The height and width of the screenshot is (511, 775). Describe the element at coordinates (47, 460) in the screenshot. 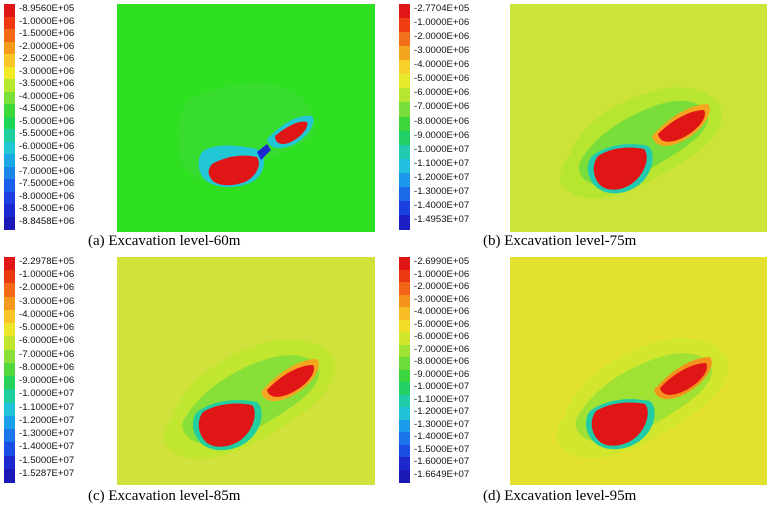

I see `legend-label: -1.5000E+07` at that location.